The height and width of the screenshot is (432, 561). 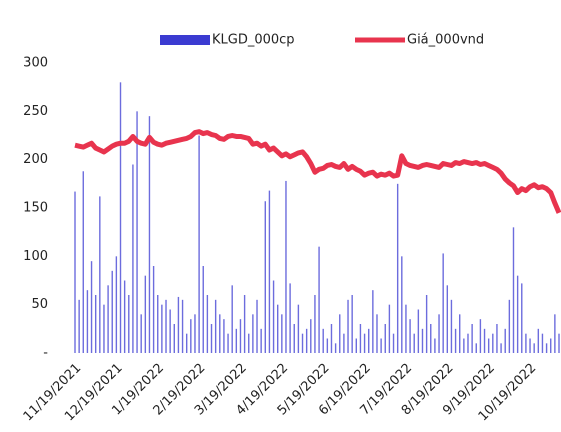 What do you see at coordinates (185, 40) in the screenshot?
I see `legend-swatch` at bounding box center [185, 40].